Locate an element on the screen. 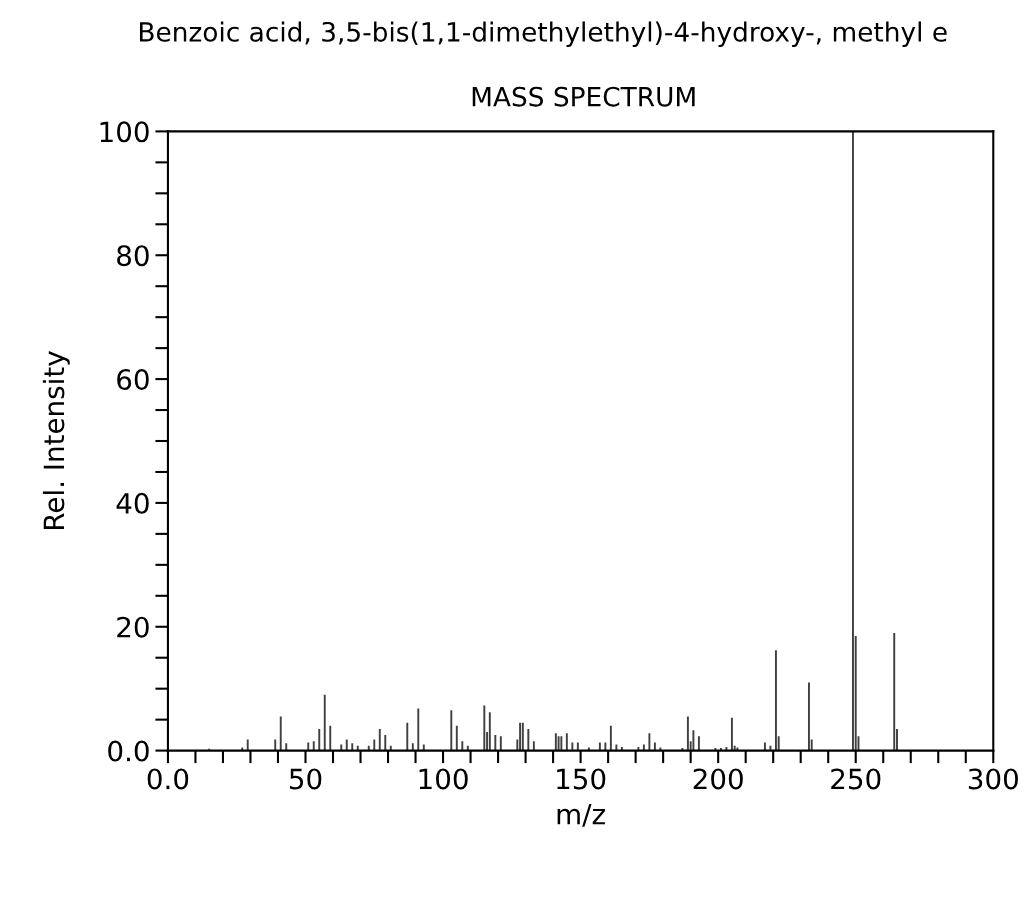  x-tick-label: 250 is located at coordinates (856, 779).